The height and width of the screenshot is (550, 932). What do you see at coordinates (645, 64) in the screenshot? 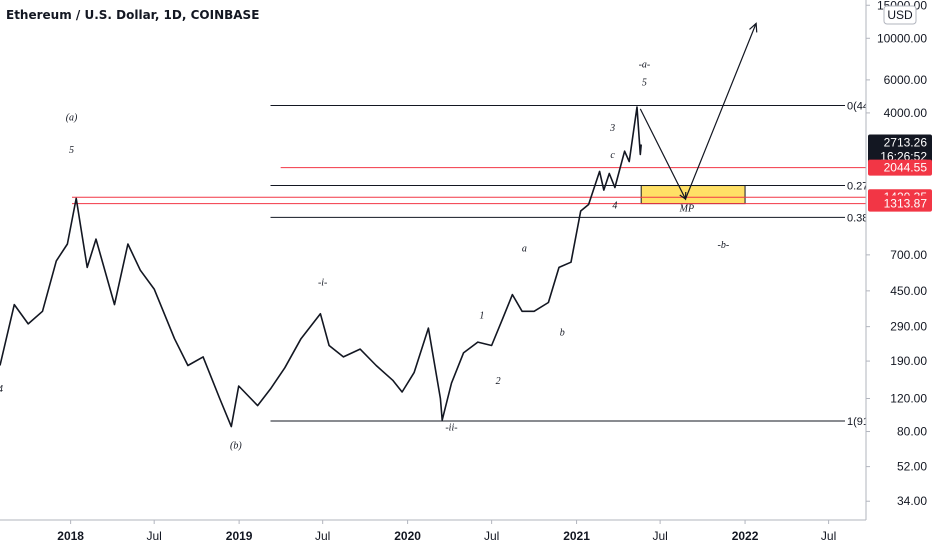
I see `wave-label: -a-` at bounding box center [645, 64].